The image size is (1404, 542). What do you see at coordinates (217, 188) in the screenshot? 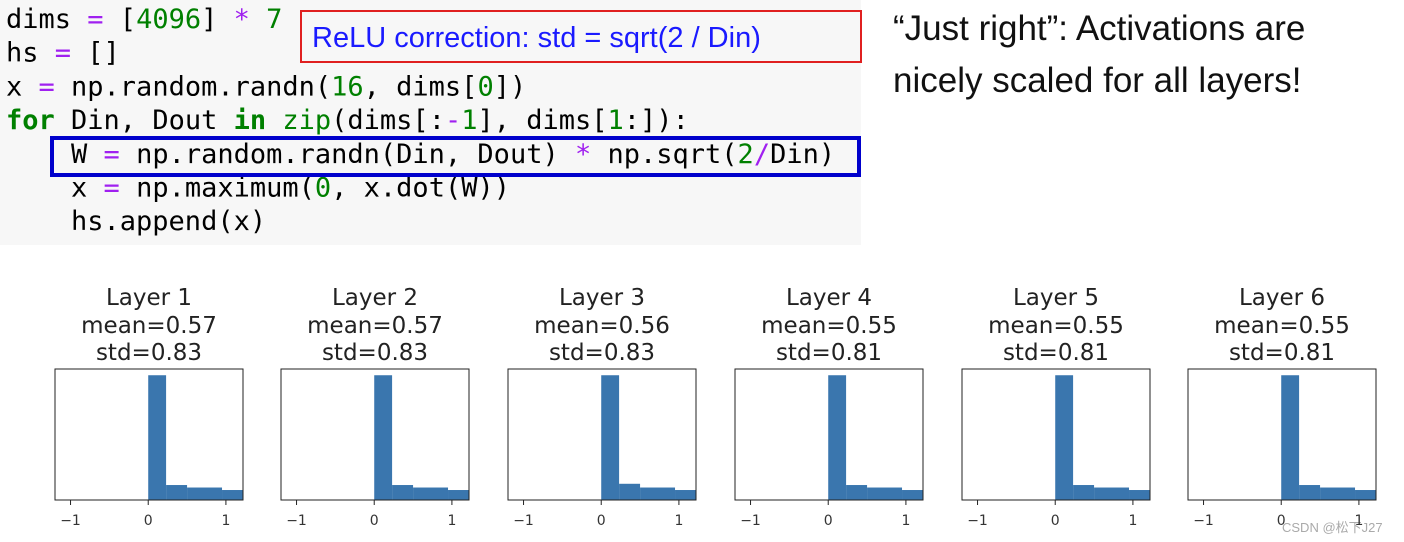
I see `code-token: np.maximum(` at bounding box center [217, 188].